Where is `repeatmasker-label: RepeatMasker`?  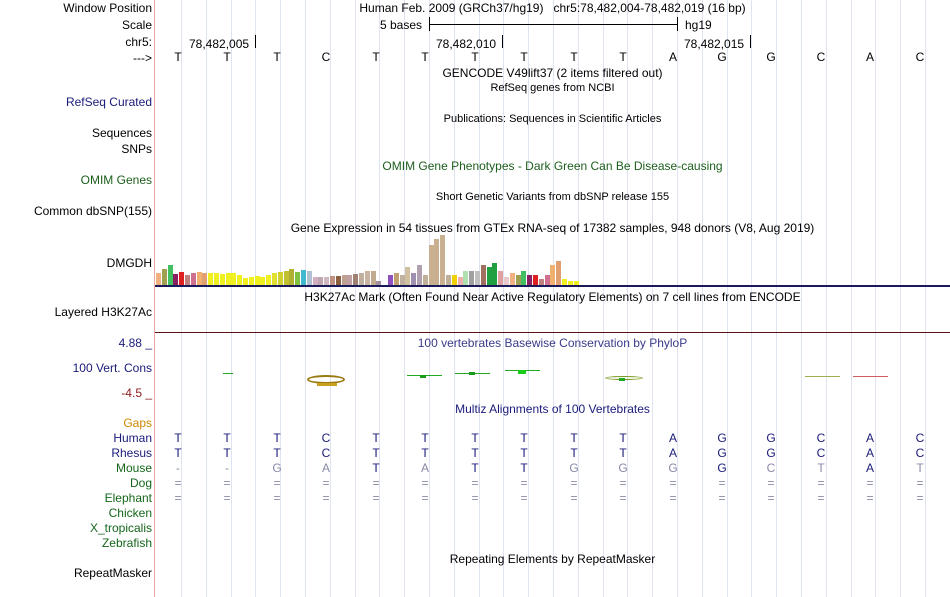 repeatmasker-label: RepeatMasker is located at coordinates (112, 573).